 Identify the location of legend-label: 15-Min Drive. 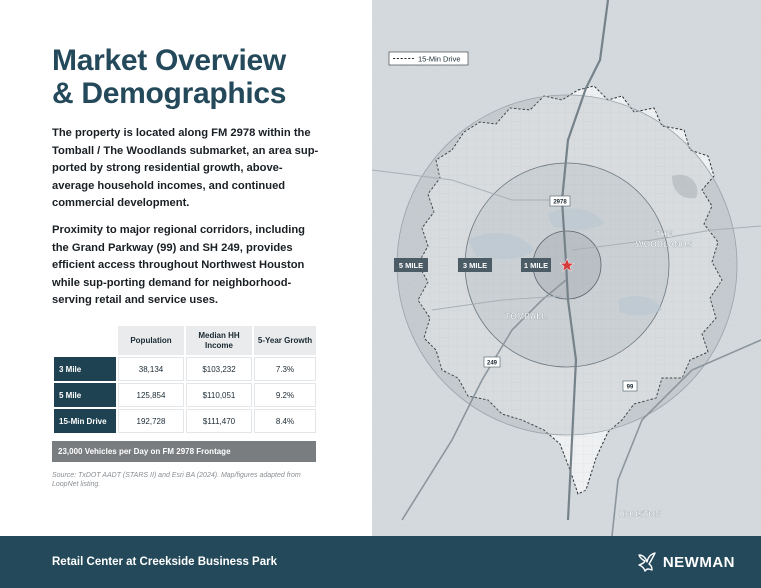
(439, 59).